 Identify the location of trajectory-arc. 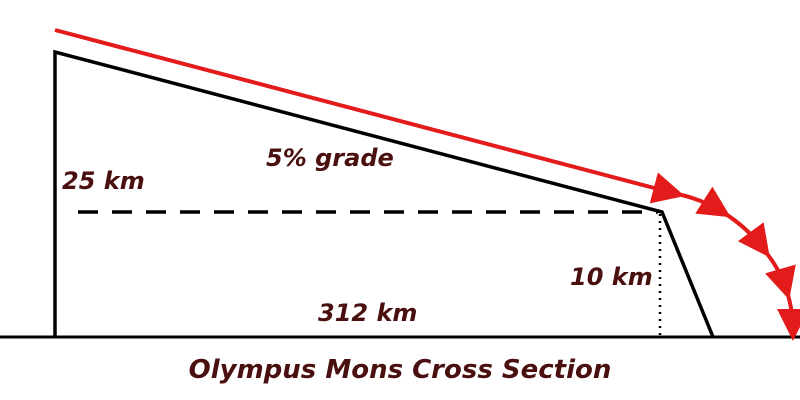
(738, 263).